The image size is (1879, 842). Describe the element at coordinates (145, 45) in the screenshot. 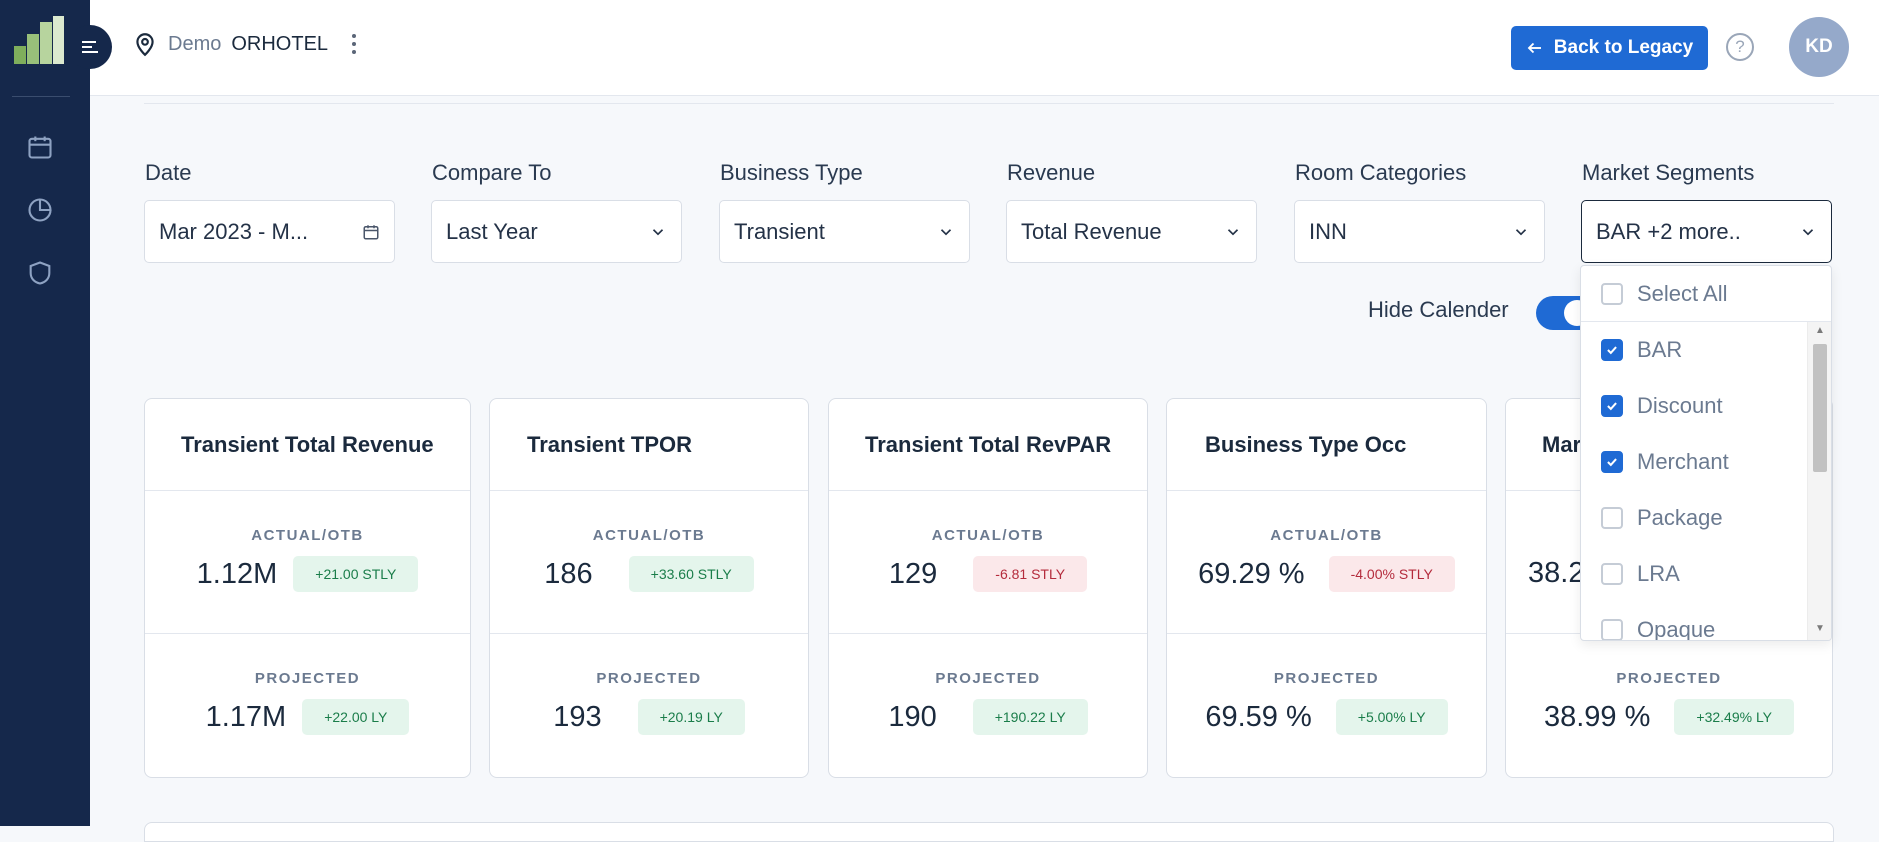

I see `location-pin-icon` at that location.